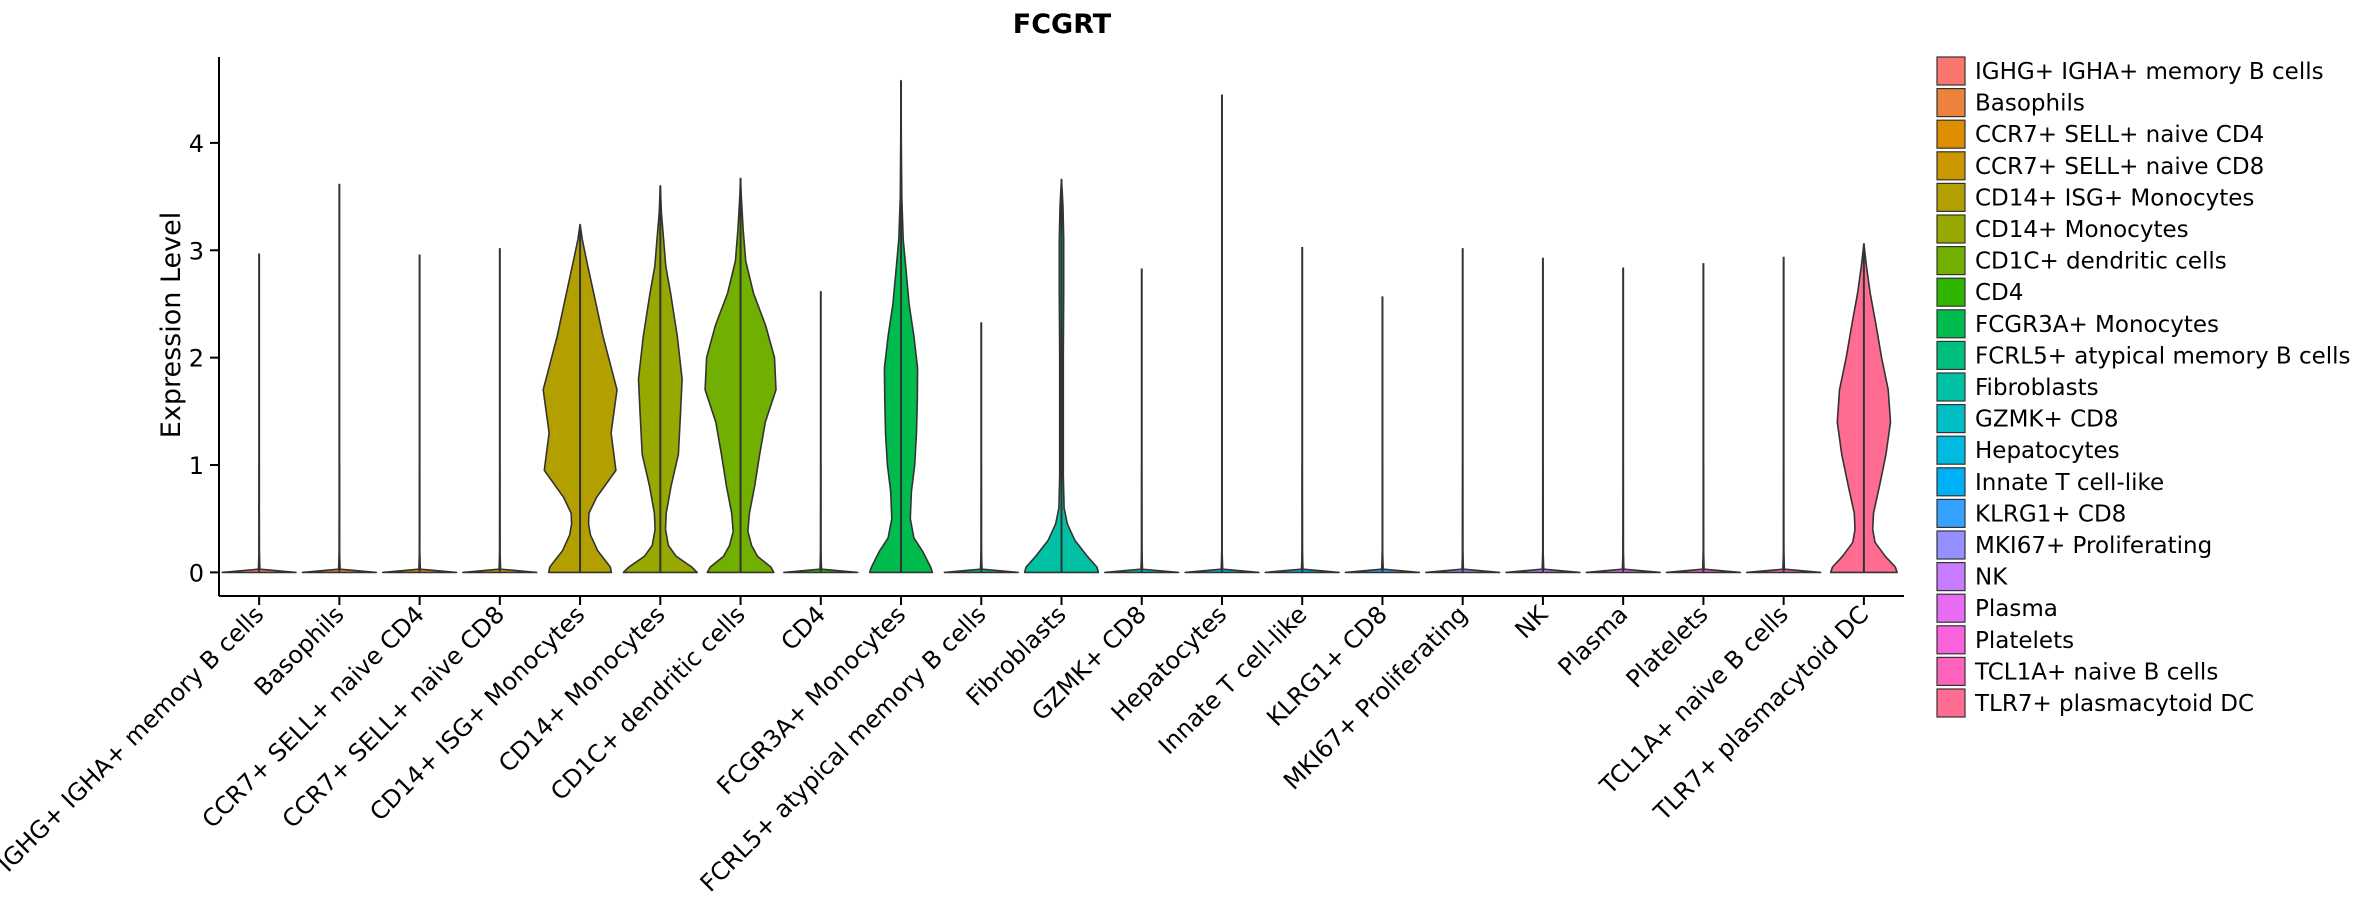  I want to click on chart-title: FCGRT, so click(1062, 24).